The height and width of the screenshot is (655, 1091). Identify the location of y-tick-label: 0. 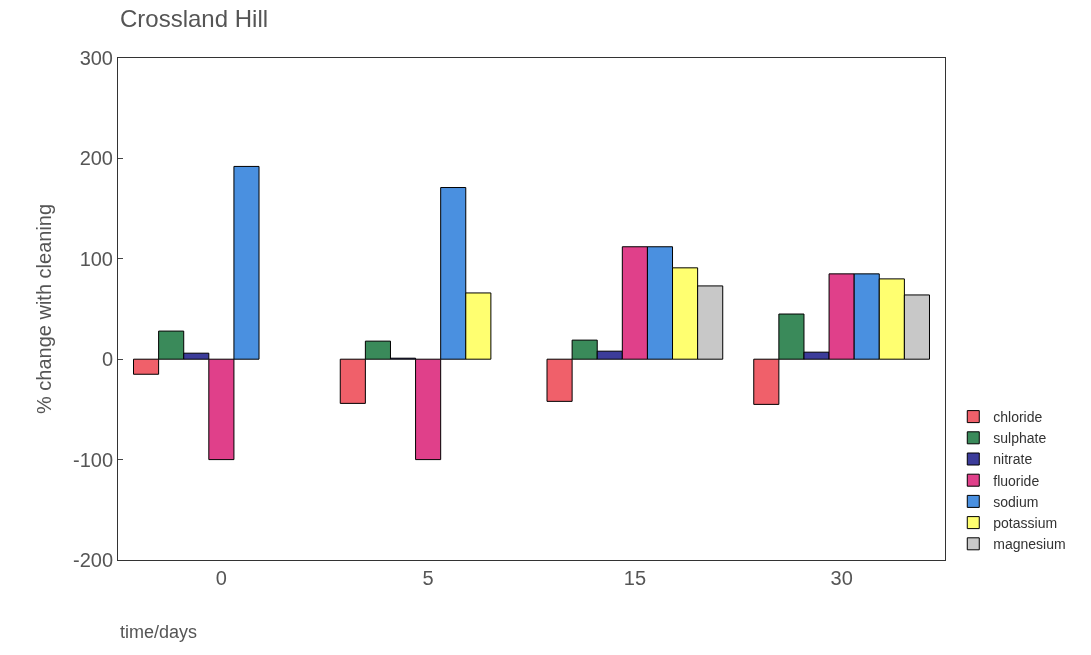
(107, 359).